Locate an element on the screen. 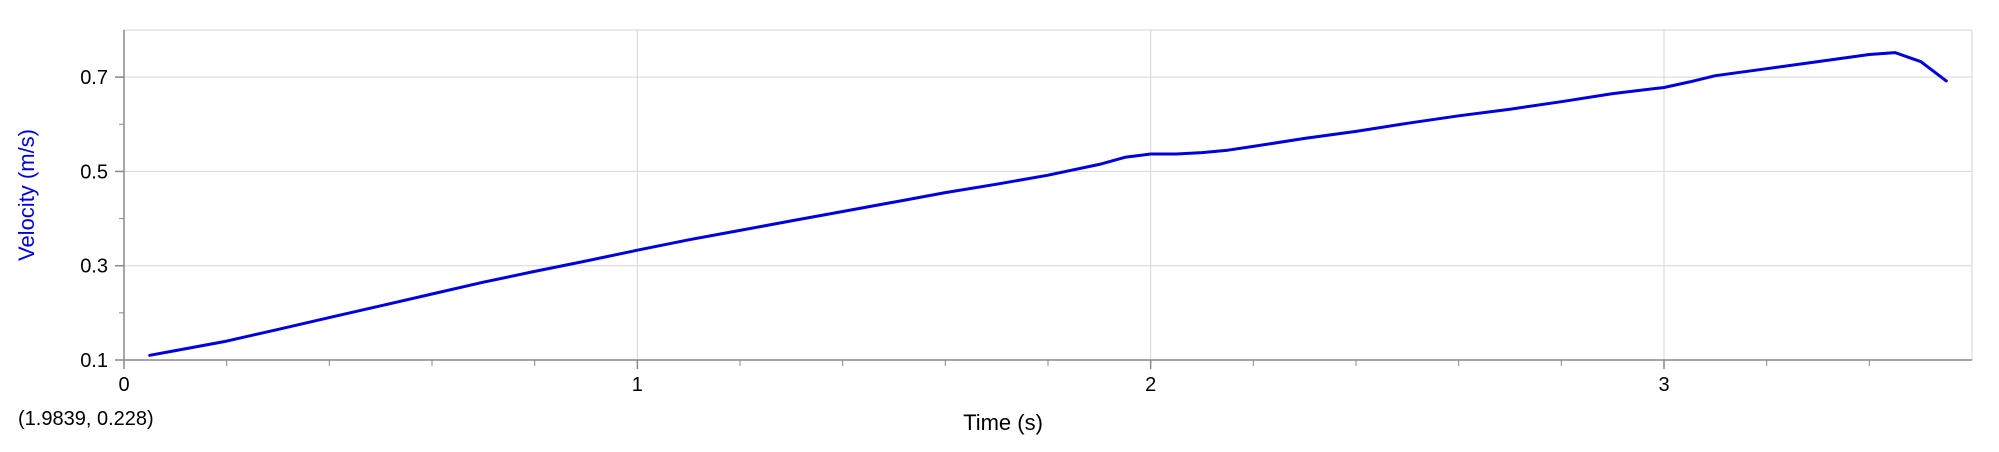  y-tick-label: 0.3 is located at coordinates (94, 267).